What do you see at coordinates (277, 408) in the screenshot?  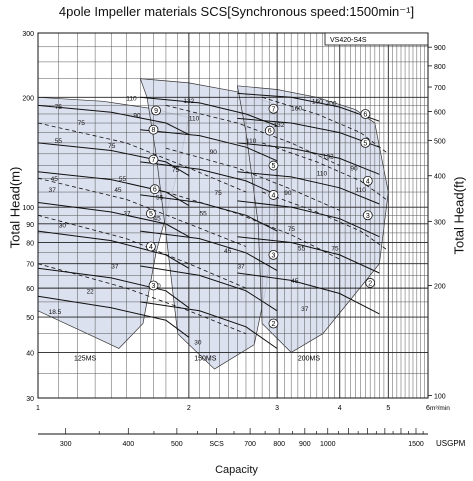 I see `x-tick-label: 3` at bounding box center [277, 408].